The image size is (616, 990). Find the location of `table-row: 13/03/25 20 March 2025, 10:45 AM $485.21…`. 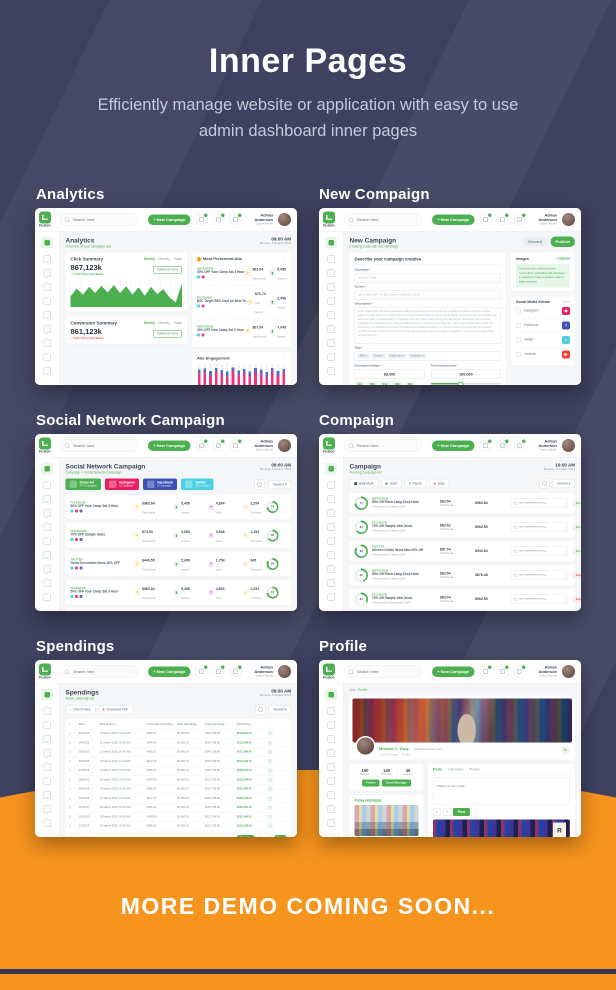

table-row: 13/03/25 20 March 2025, 10:45 AM $485.21… is located at coordinates (178, 826).